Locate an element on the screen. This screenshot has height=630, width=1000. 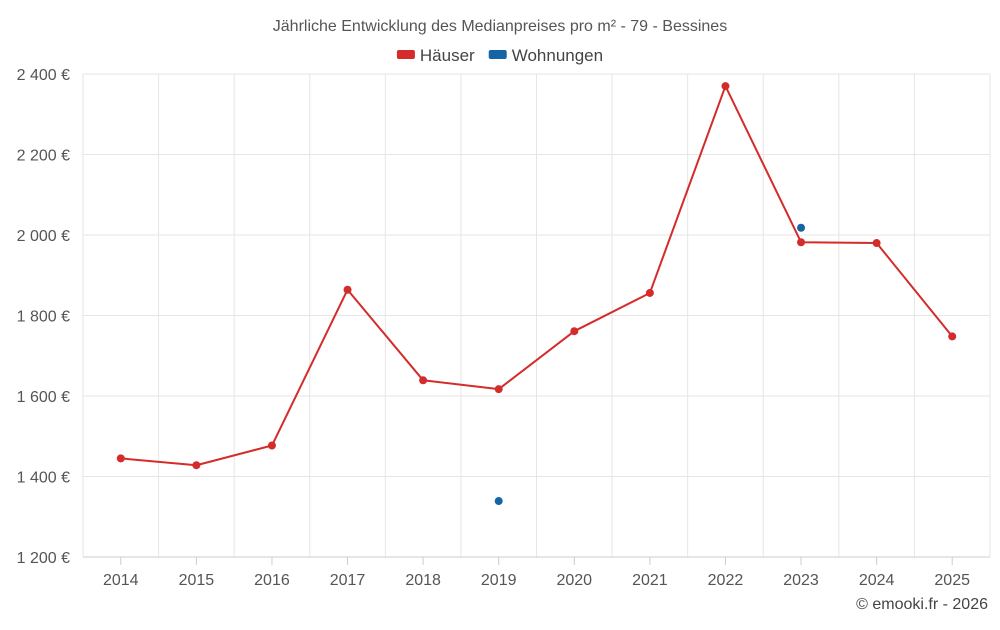
x-tick-label: 2017 is located at coordinates (348, 580).